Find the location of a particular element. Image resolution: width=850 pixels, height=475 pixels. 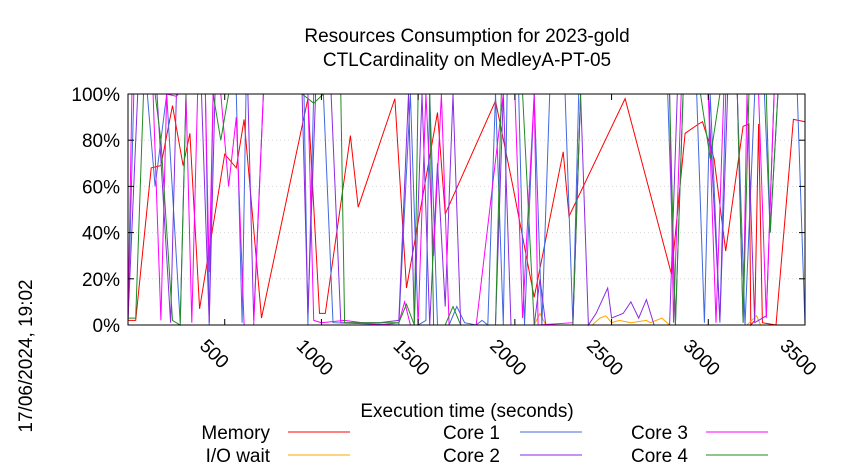

legend-label: Core 2 is located at coordinates (471, 456).